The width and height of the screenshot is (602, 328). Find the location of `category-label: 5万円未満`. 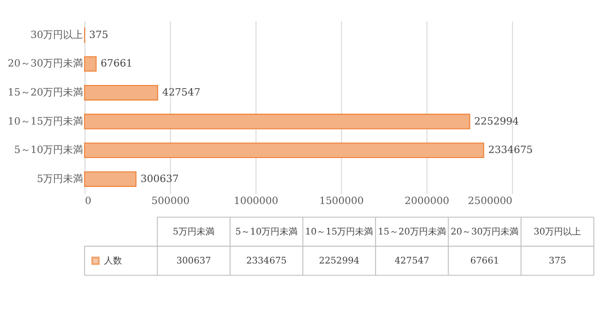

category-label: 5万円未満 is located at coordinates (193, 232).